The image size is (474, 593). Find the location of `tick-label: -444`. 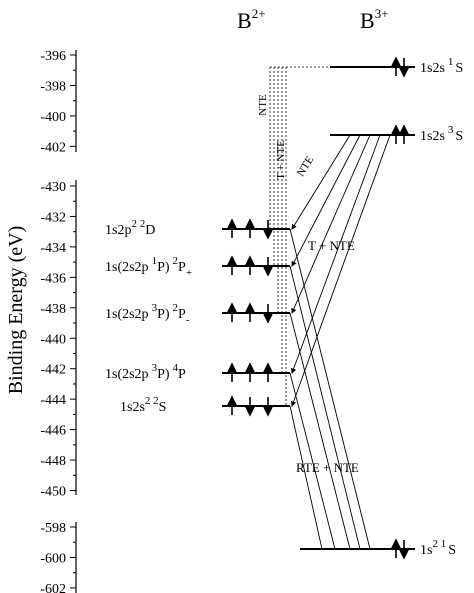

tick-label: -444 is located at coordinates (53, 400).